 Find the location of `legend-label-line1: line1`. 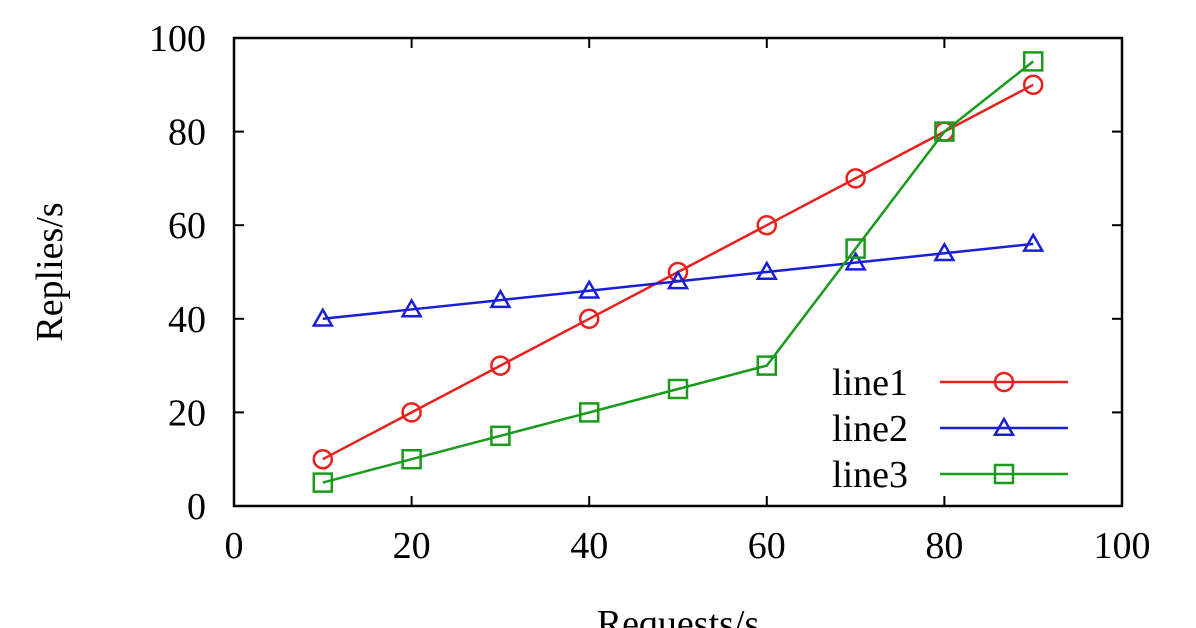

legend-label-line1: line1 is located at coordinates (870, 383).